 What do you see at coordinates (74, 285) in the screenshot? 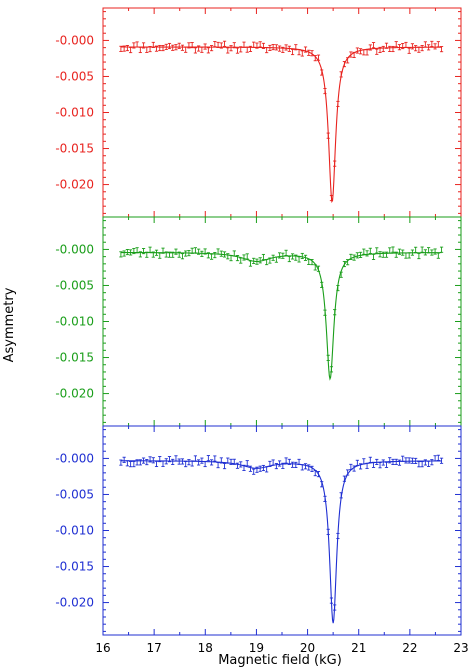
I see `y-tick-label: -0.005` at bounding box center [74, 285].